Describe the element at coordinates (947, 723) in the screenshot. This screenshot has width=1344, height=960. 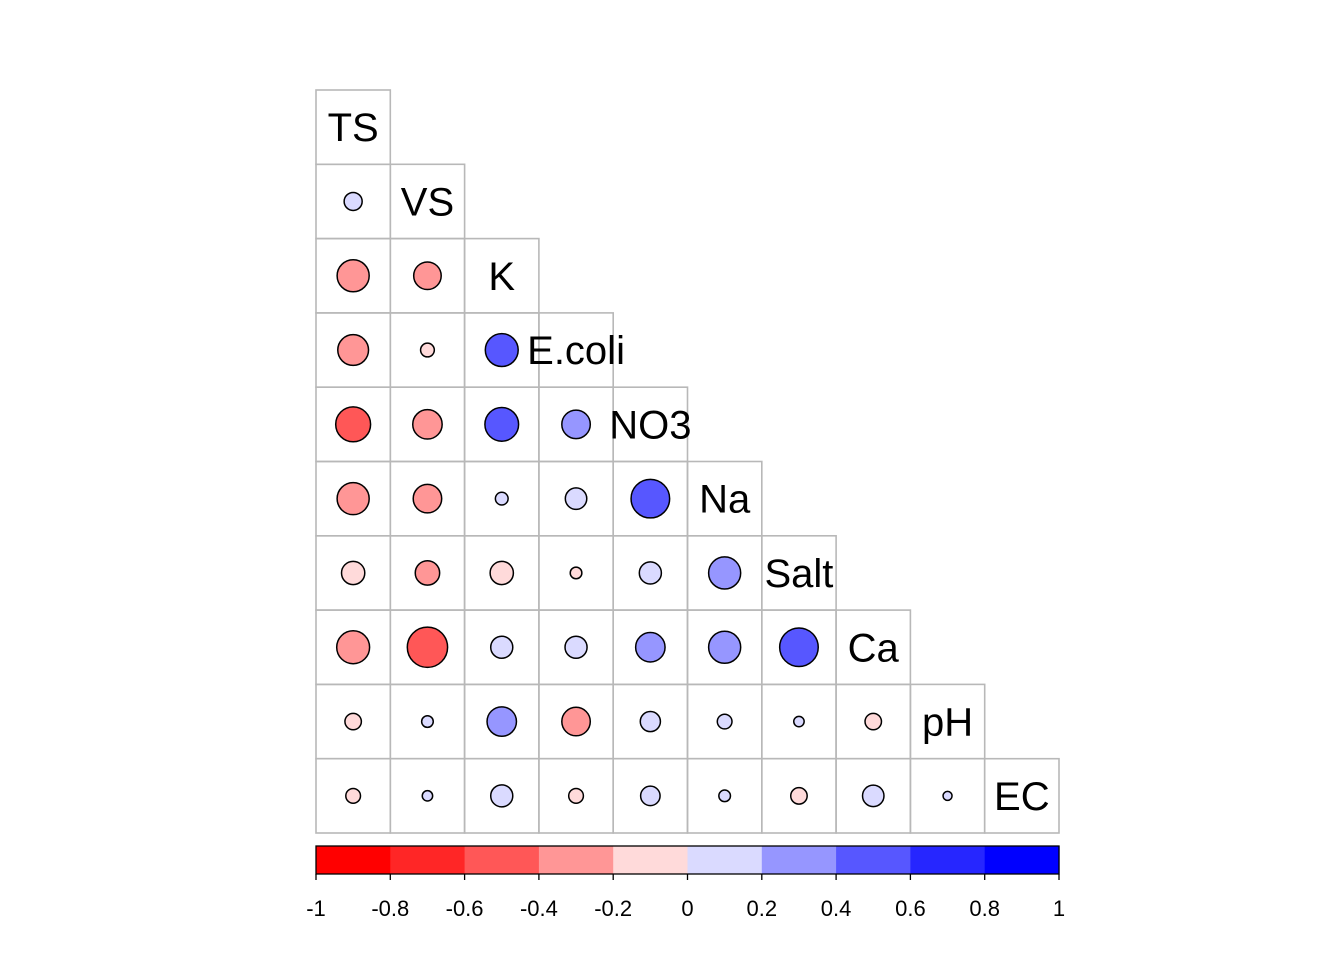
I see `variable-label: pH` at that location.